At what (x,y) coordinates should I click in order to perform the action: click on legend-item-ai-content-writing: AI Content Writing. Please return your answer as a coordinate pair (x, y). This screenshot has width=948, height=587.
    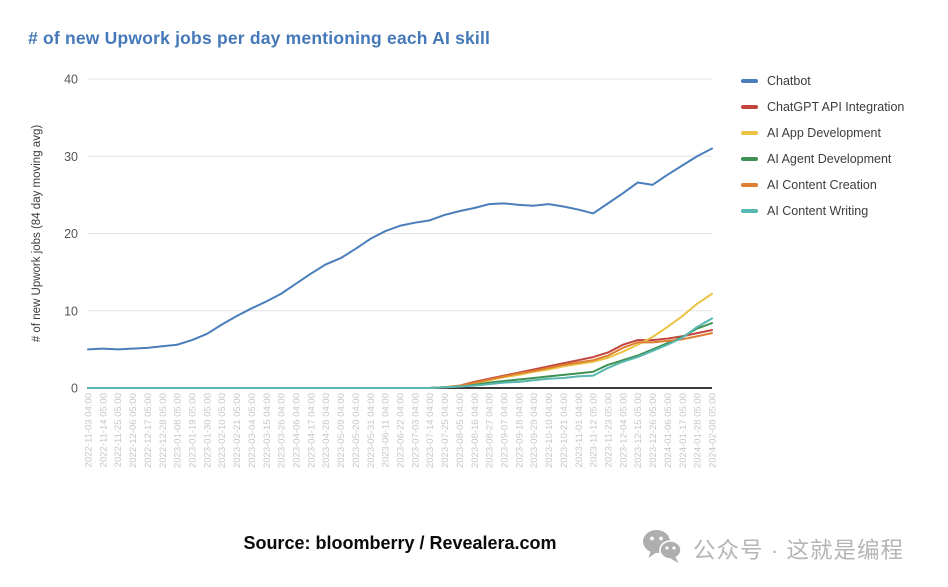
    Looking at the image, I should click on (822, 211).